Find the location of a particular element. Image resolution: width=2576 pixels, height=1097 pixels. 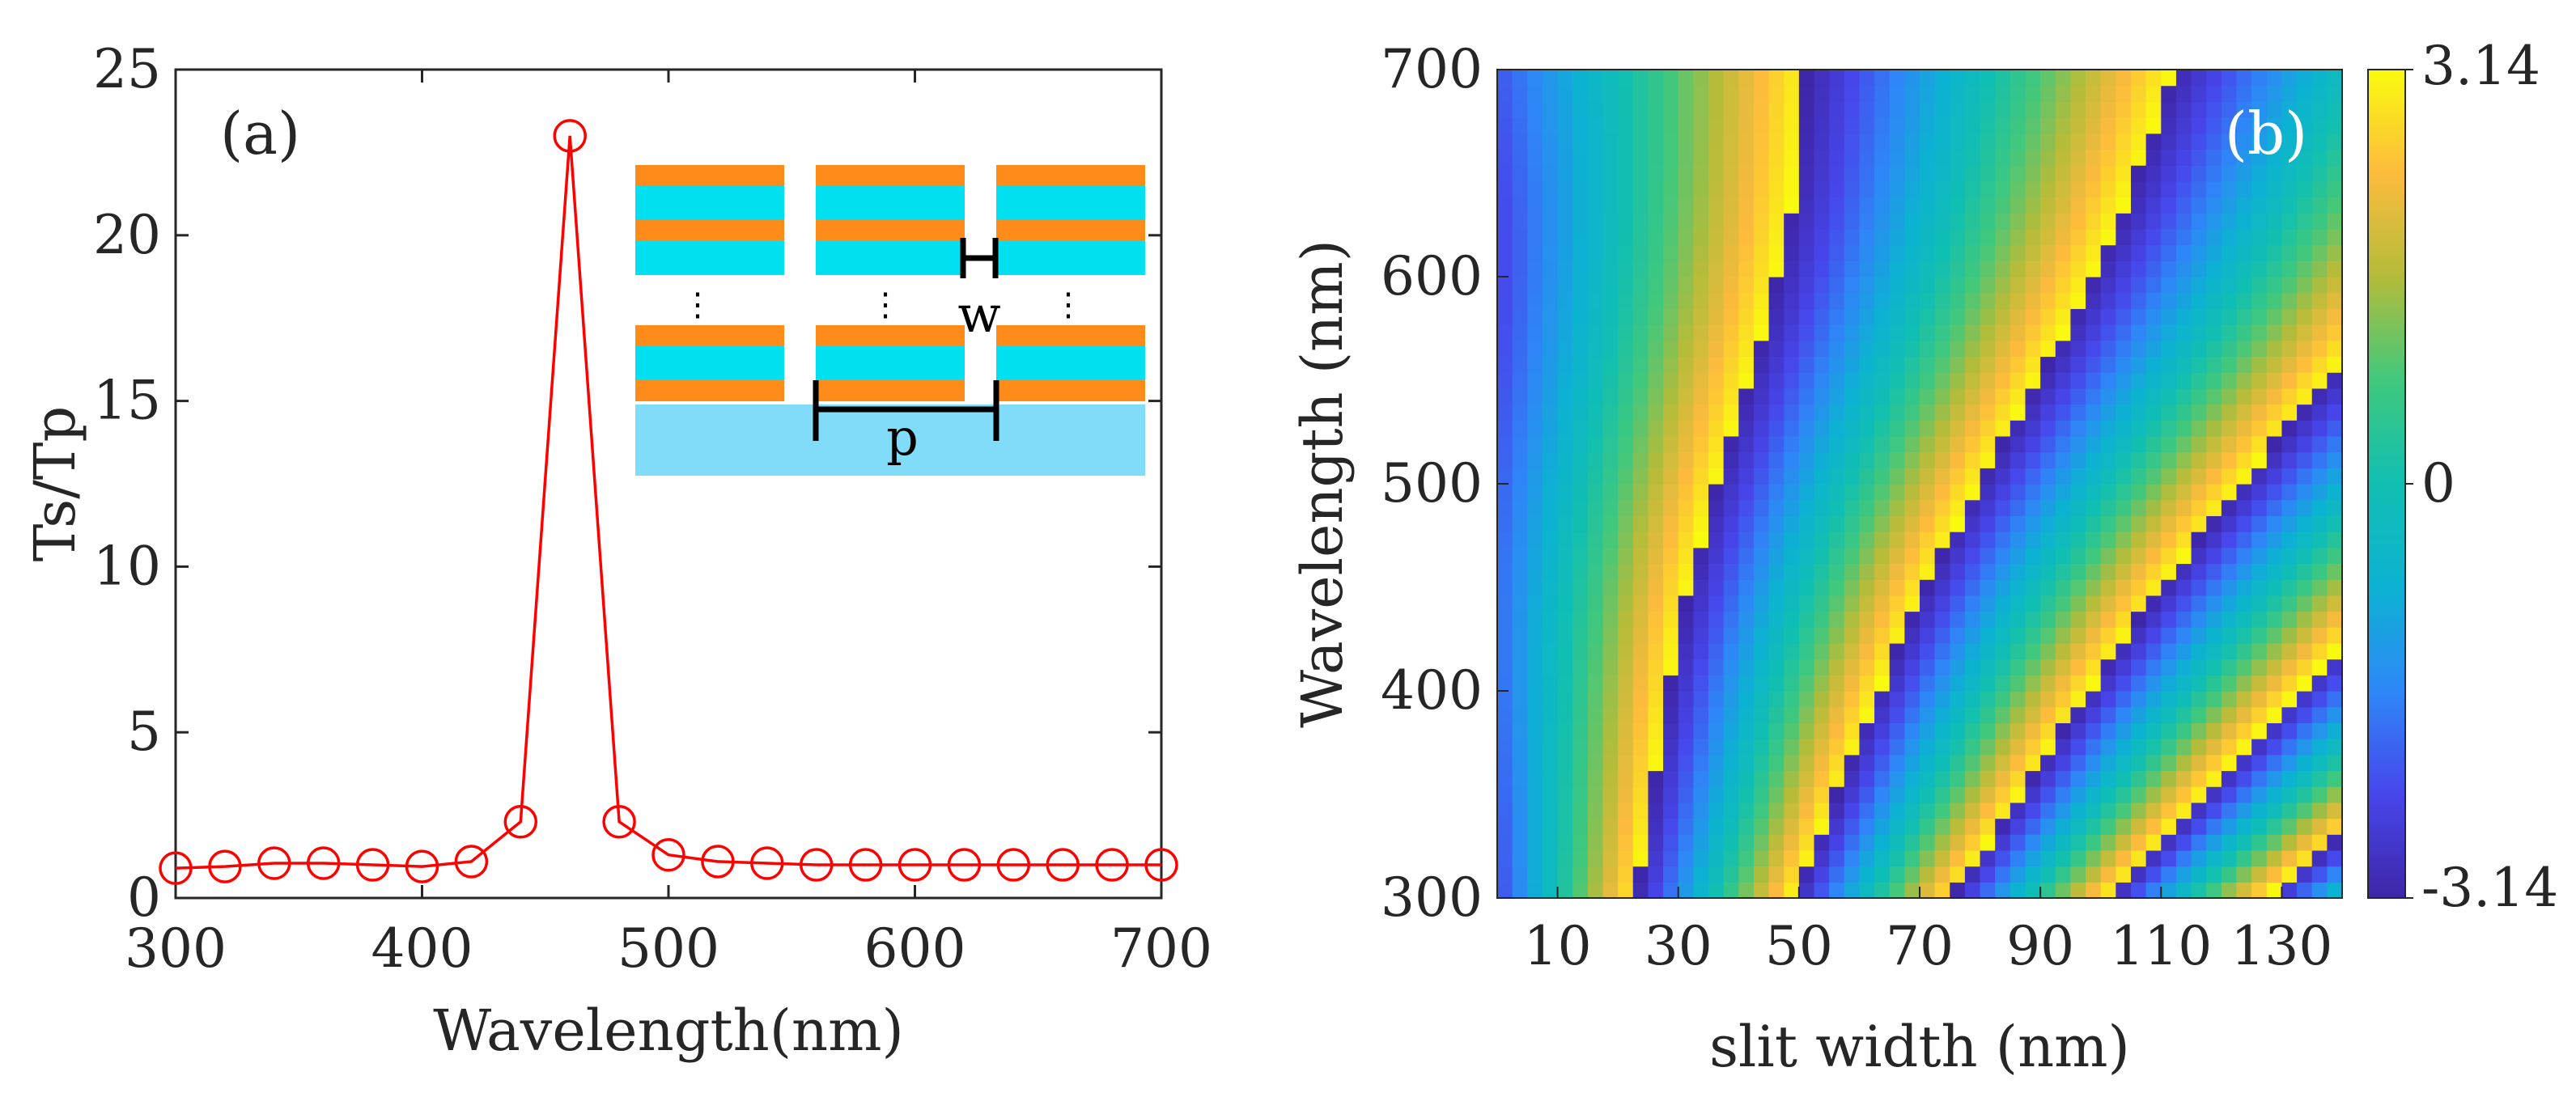

colorbar-ticks: 3.140-3.14 is located at coordinates (2481, 477).